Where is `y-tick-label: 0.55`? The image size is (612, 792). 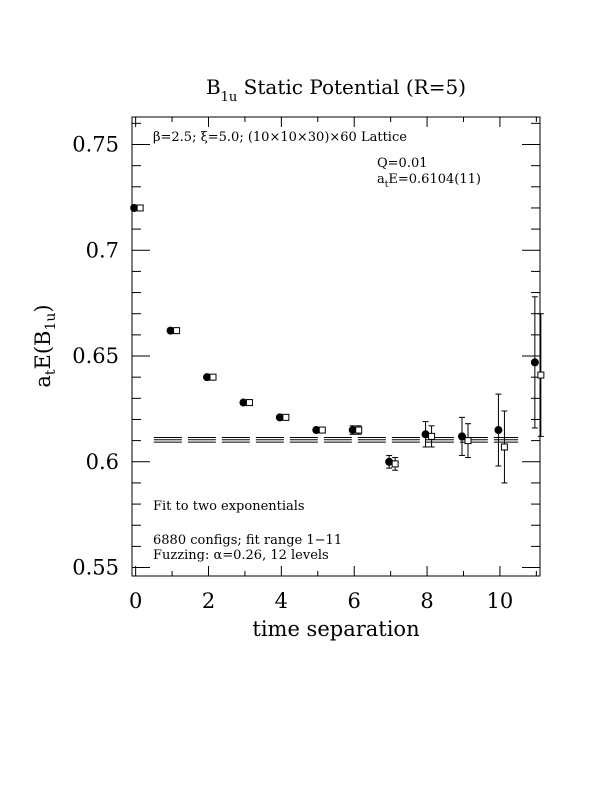 y-tick-label: 0.55 is located at coordinates (95, 568).